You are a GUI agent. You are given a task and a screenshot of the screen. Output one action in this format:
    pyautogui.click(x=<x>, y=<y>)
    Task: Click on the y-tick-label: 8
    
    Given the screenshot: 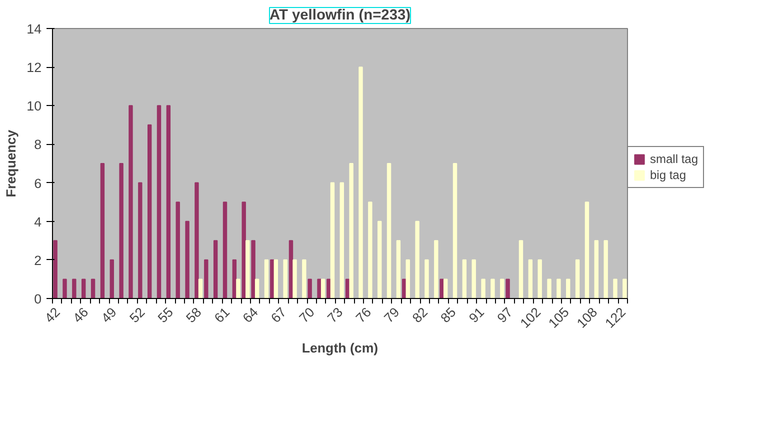 What is the action you would take?
    pyautogui.click(x=38, y=144)
    